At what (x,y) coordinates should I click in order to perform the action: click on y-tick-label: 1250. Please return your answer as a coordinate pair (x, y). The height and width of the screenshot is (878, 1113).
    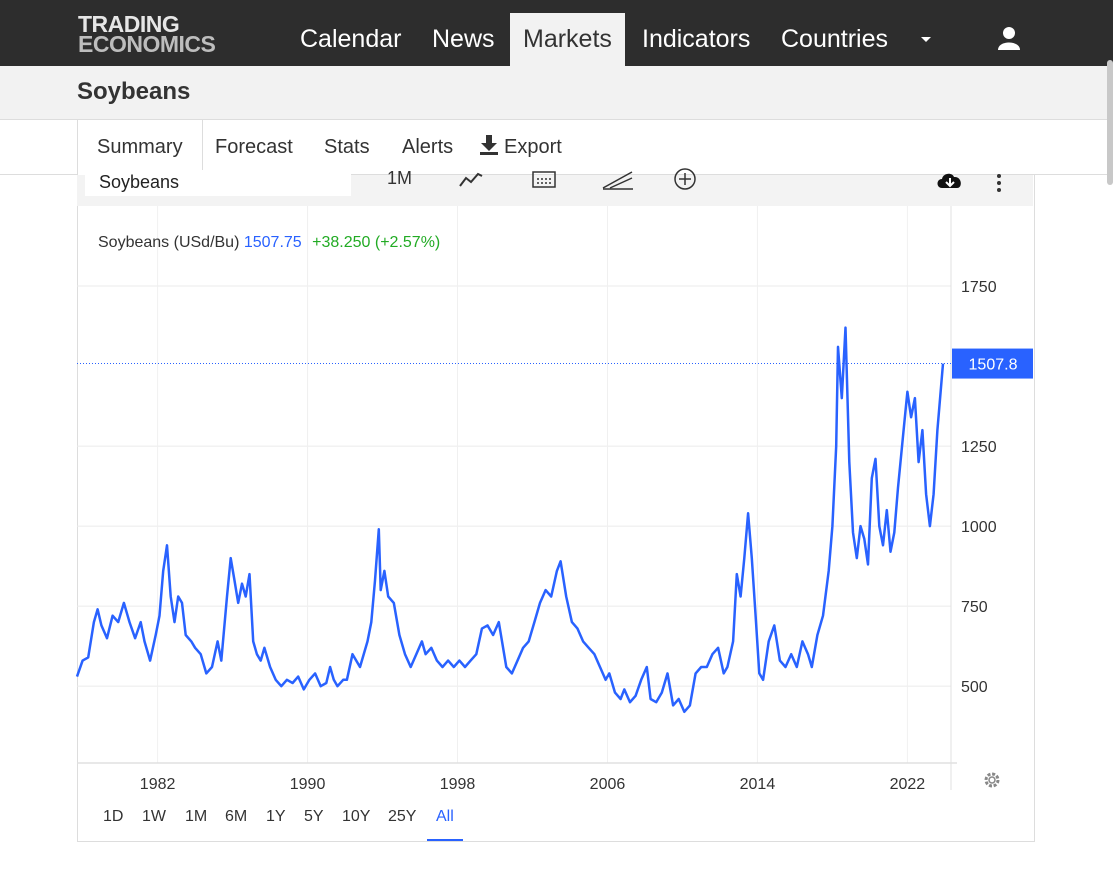
    Looking at the image, I should click on (979, 447).